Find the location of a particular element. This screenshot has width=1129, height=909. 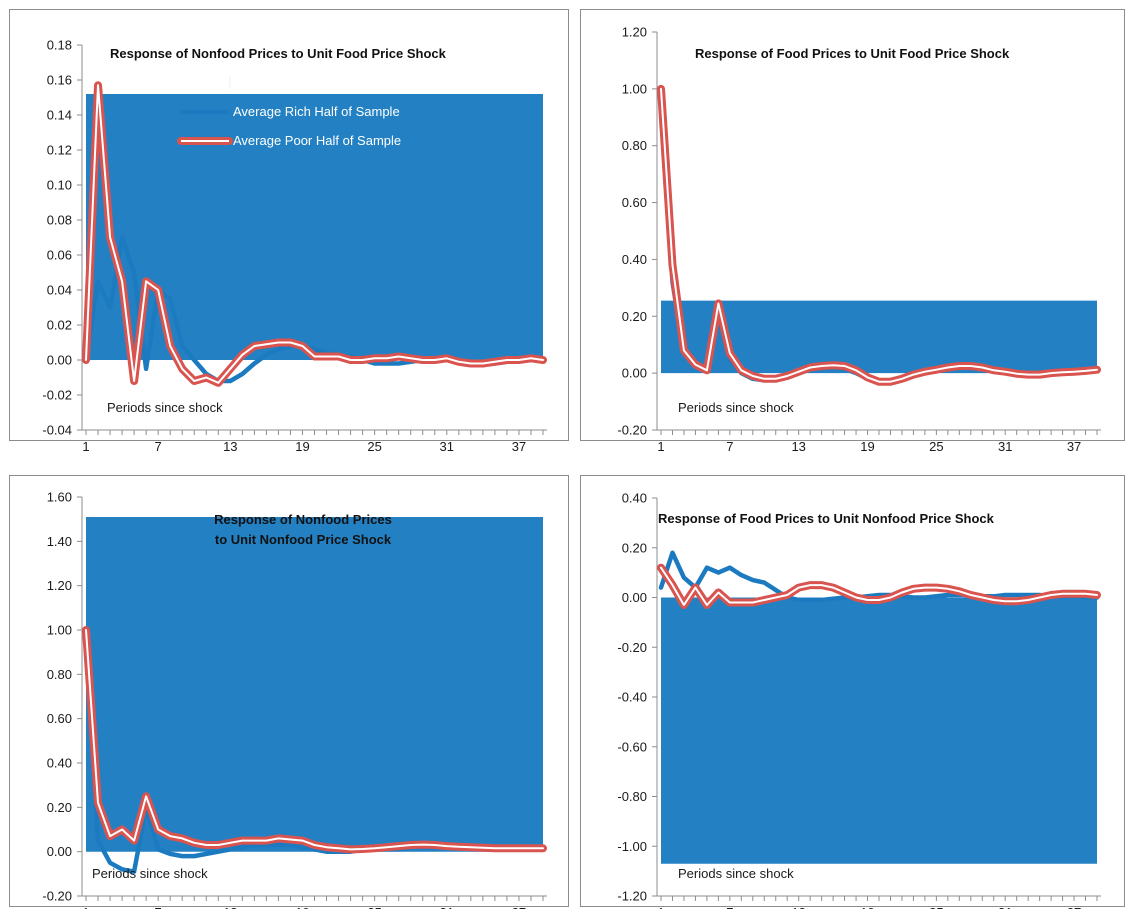

y-tick-label: 0.16 is located at coordinates (59, 80).